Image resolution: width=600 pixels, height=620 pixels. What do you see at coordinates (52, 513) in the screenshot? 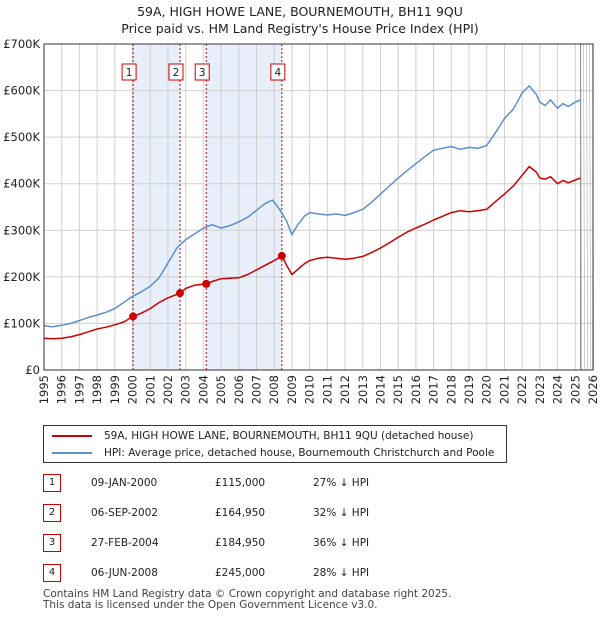
I see `sale-number-badge: 2` at bounding box center [52, 513].